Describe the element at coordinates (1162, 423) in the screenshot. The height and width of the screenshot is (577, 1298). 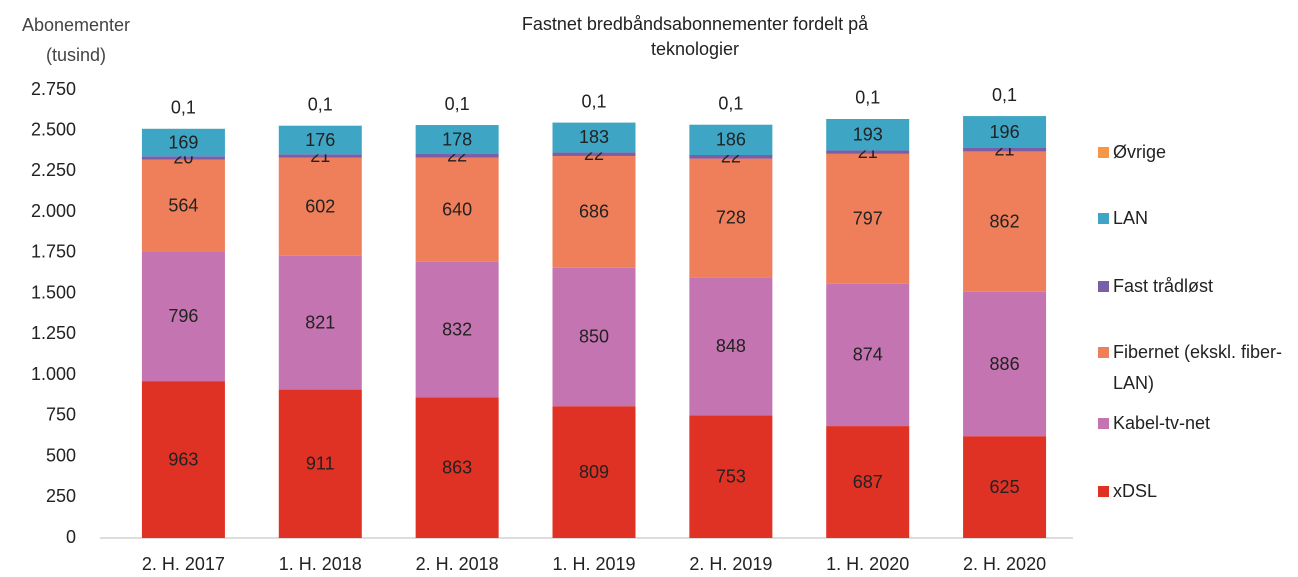
I see `legend-label: Kabel-tv-net` at that location.